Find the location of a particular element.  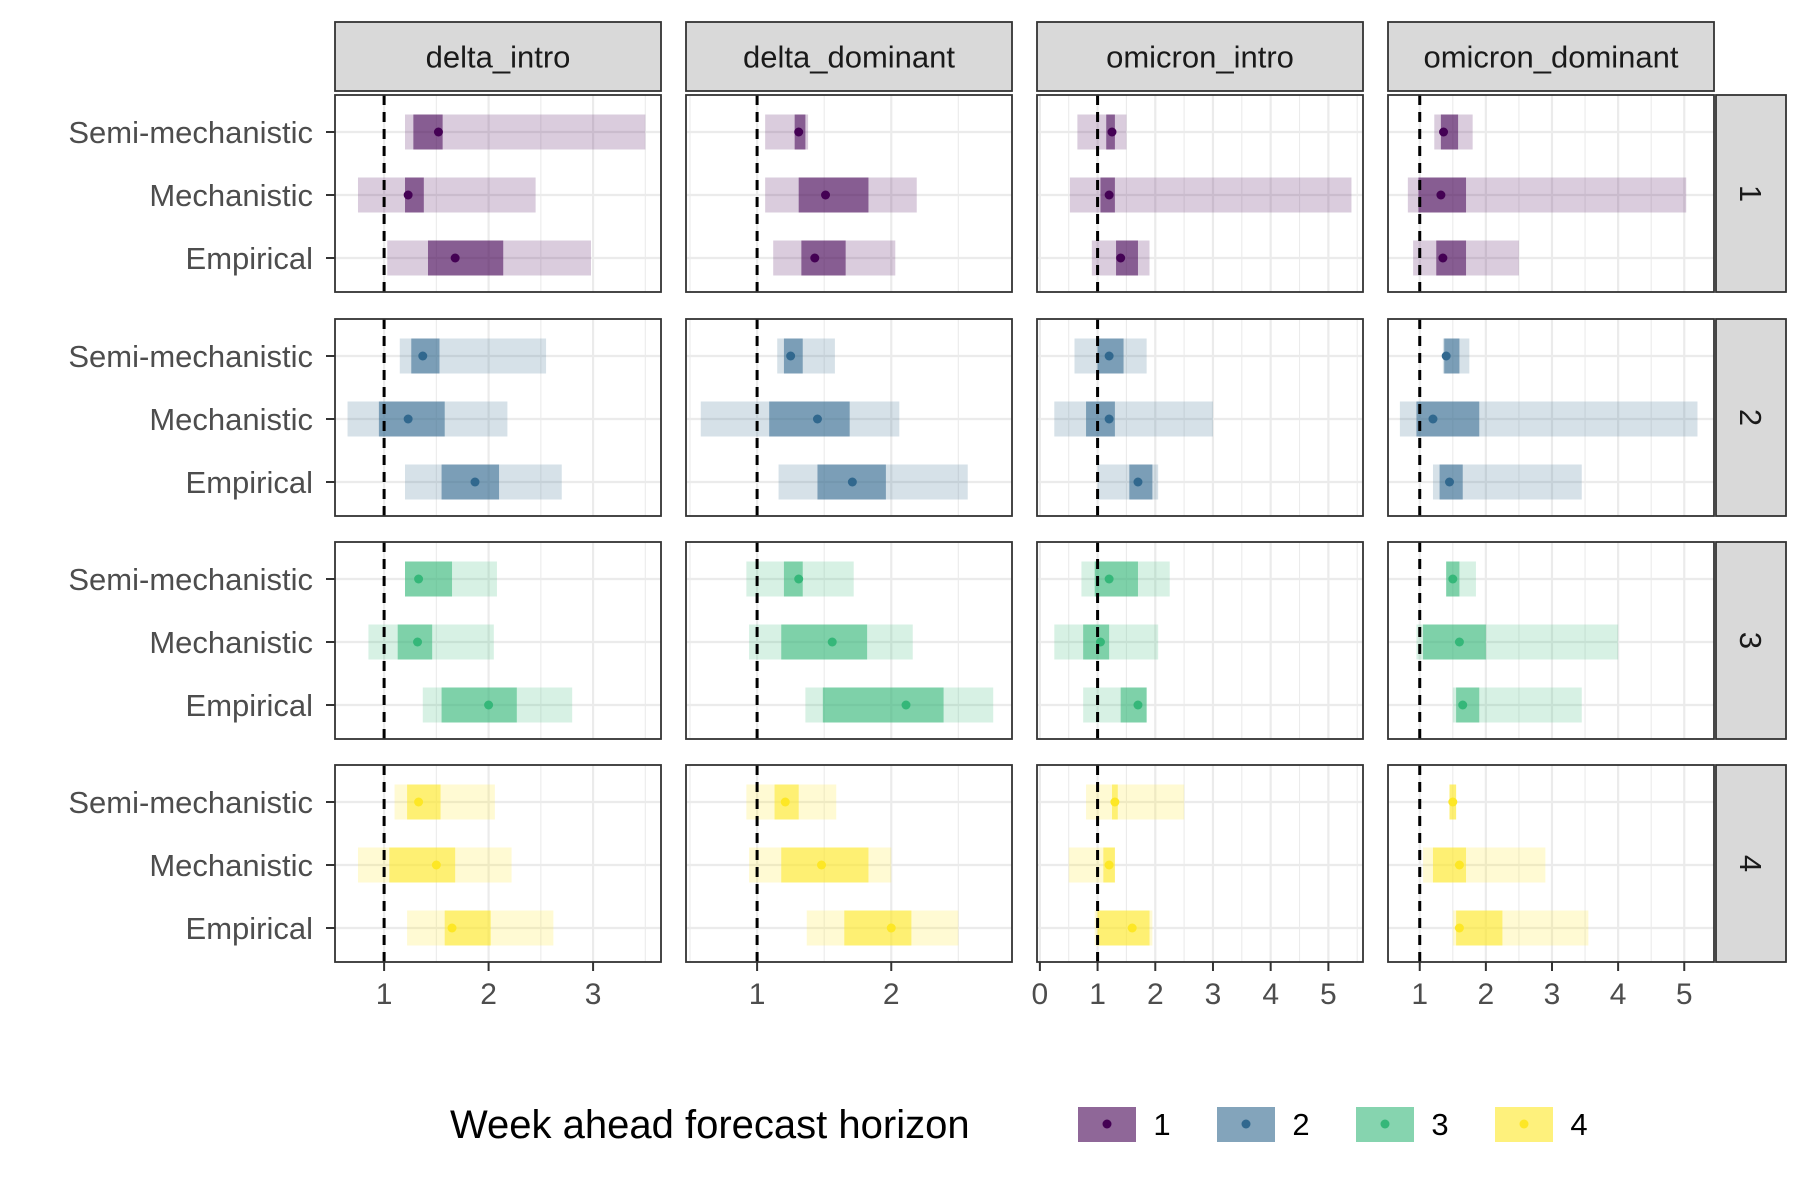

legend-label: 4 is located at coordinates (1578, 1124).